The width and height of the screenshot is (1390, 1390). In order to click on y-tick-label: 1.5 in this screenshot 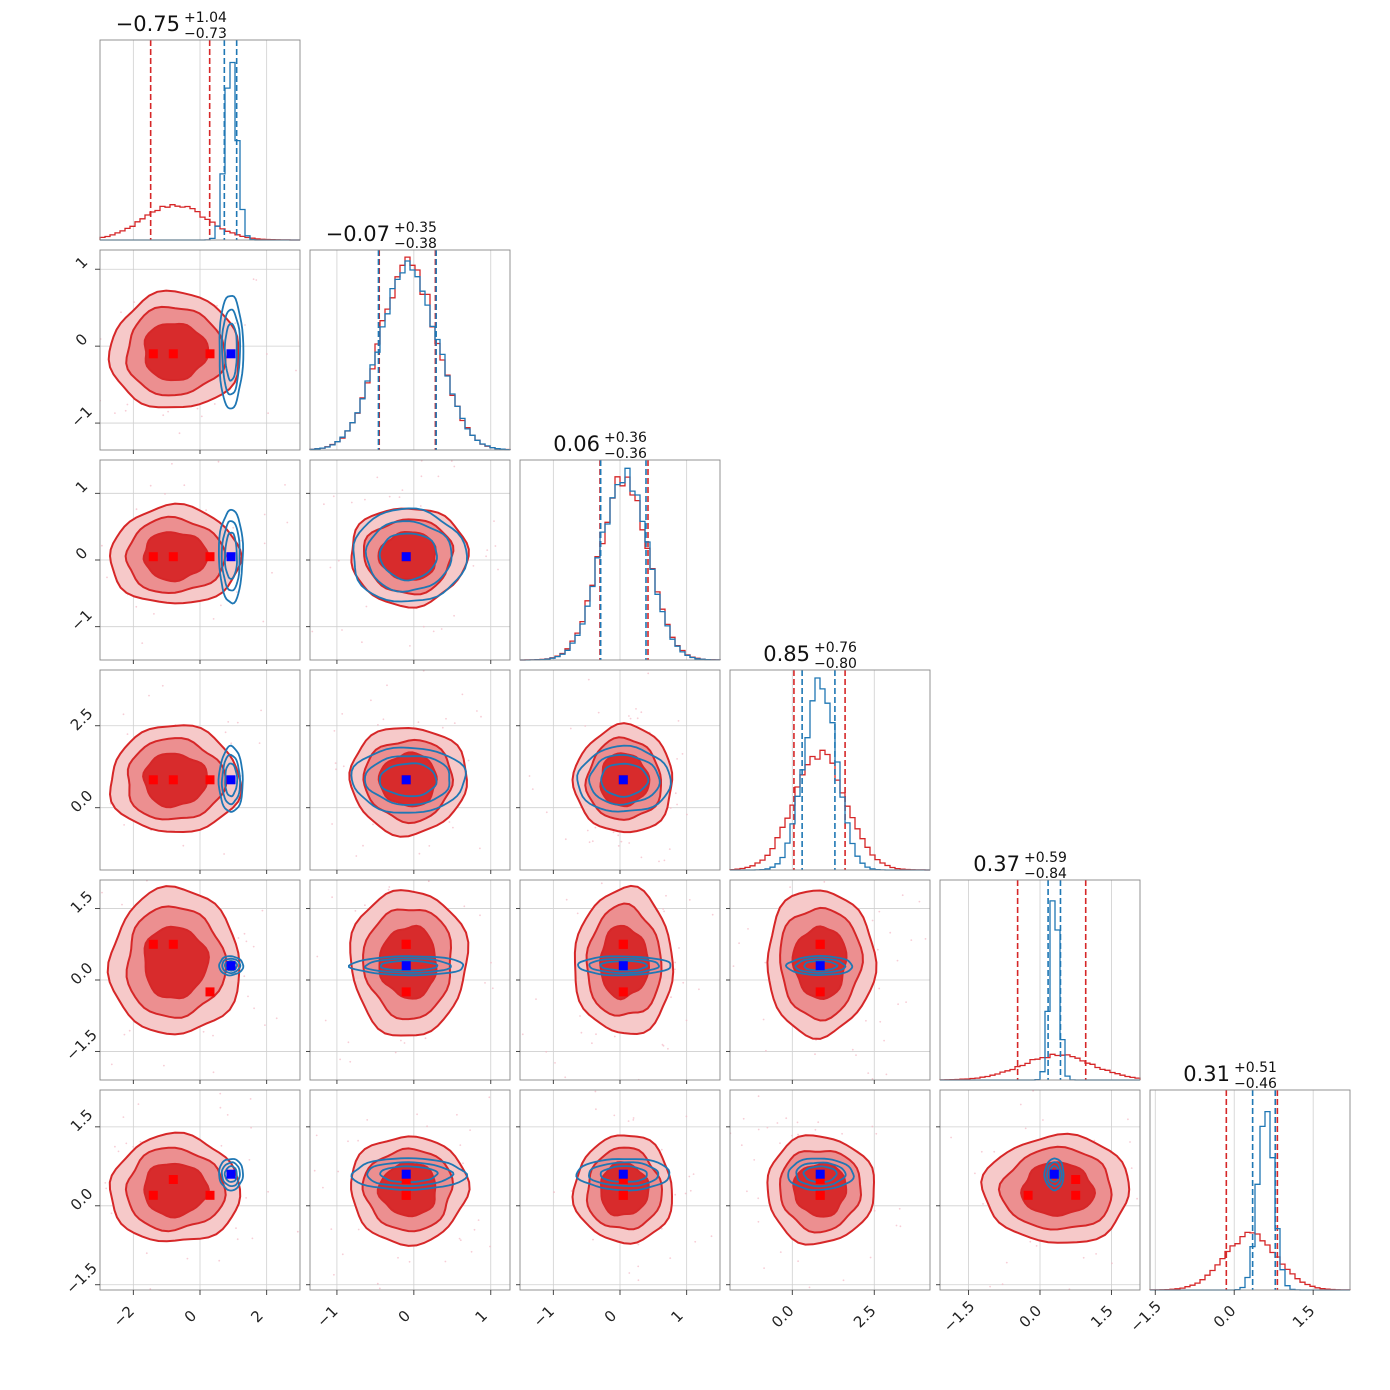, I will do `click(82, 902)`.